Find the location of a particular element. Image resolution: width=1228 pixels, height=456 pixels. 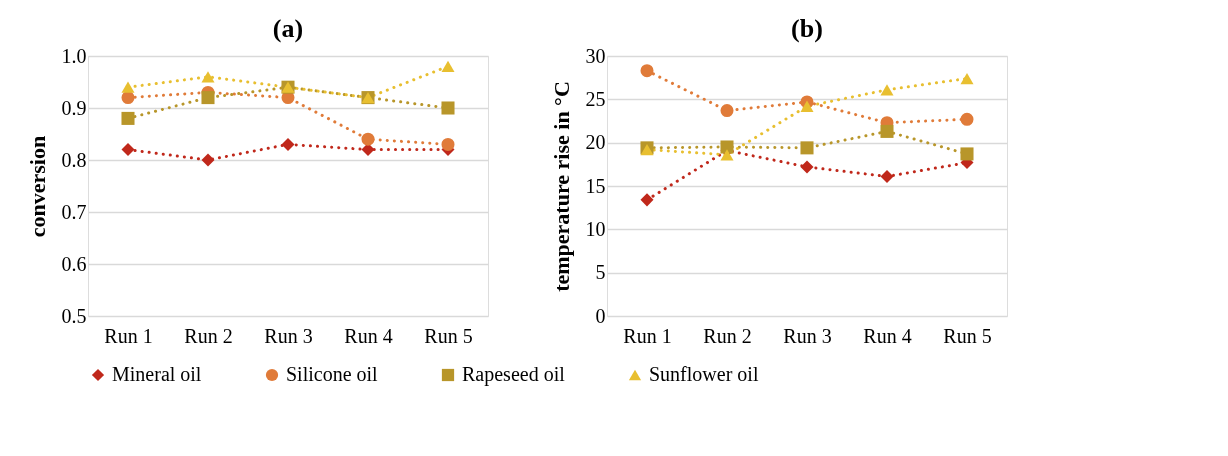

y-tick-label: 0.7 is located at coordinates (74, 211).